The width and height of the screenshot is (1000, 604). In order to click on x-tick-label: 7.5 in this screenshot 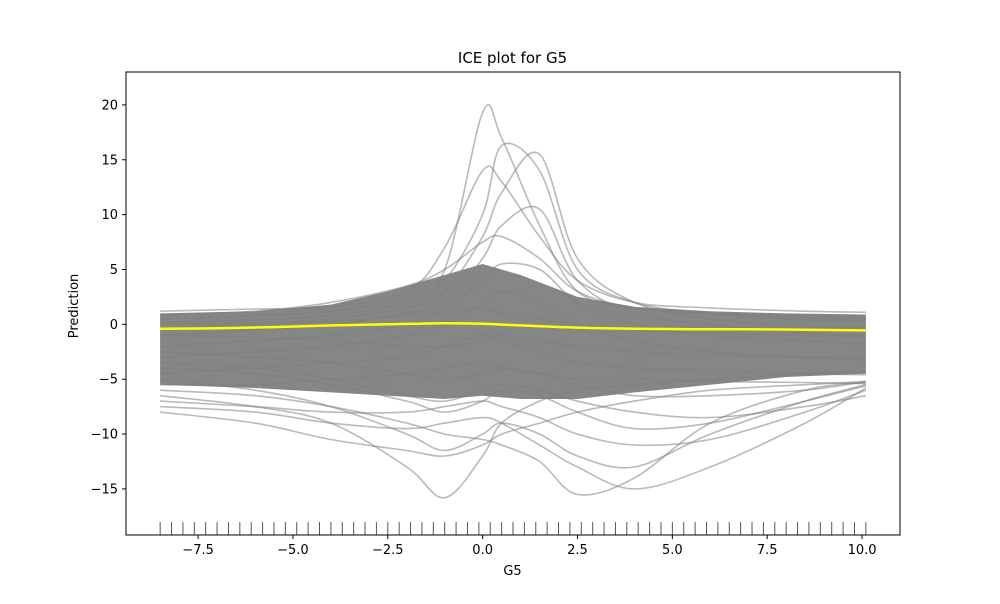, I will do `click(767, 550)`.